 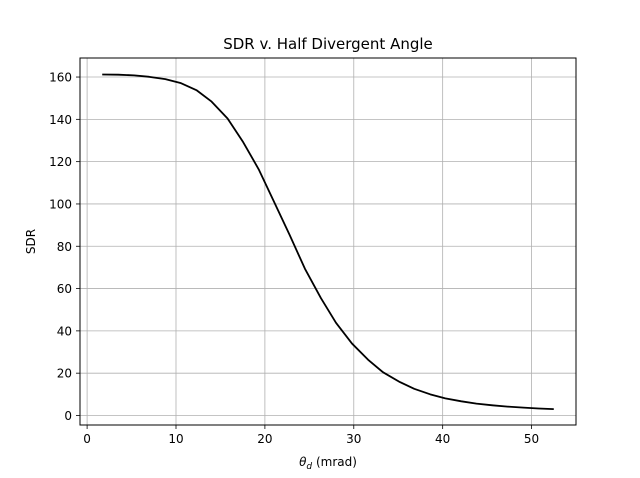 What do you see at coordinates (31, 241) in the screenshot?
I see `y-axis-label: SDR` at bounding box center [31, 241].